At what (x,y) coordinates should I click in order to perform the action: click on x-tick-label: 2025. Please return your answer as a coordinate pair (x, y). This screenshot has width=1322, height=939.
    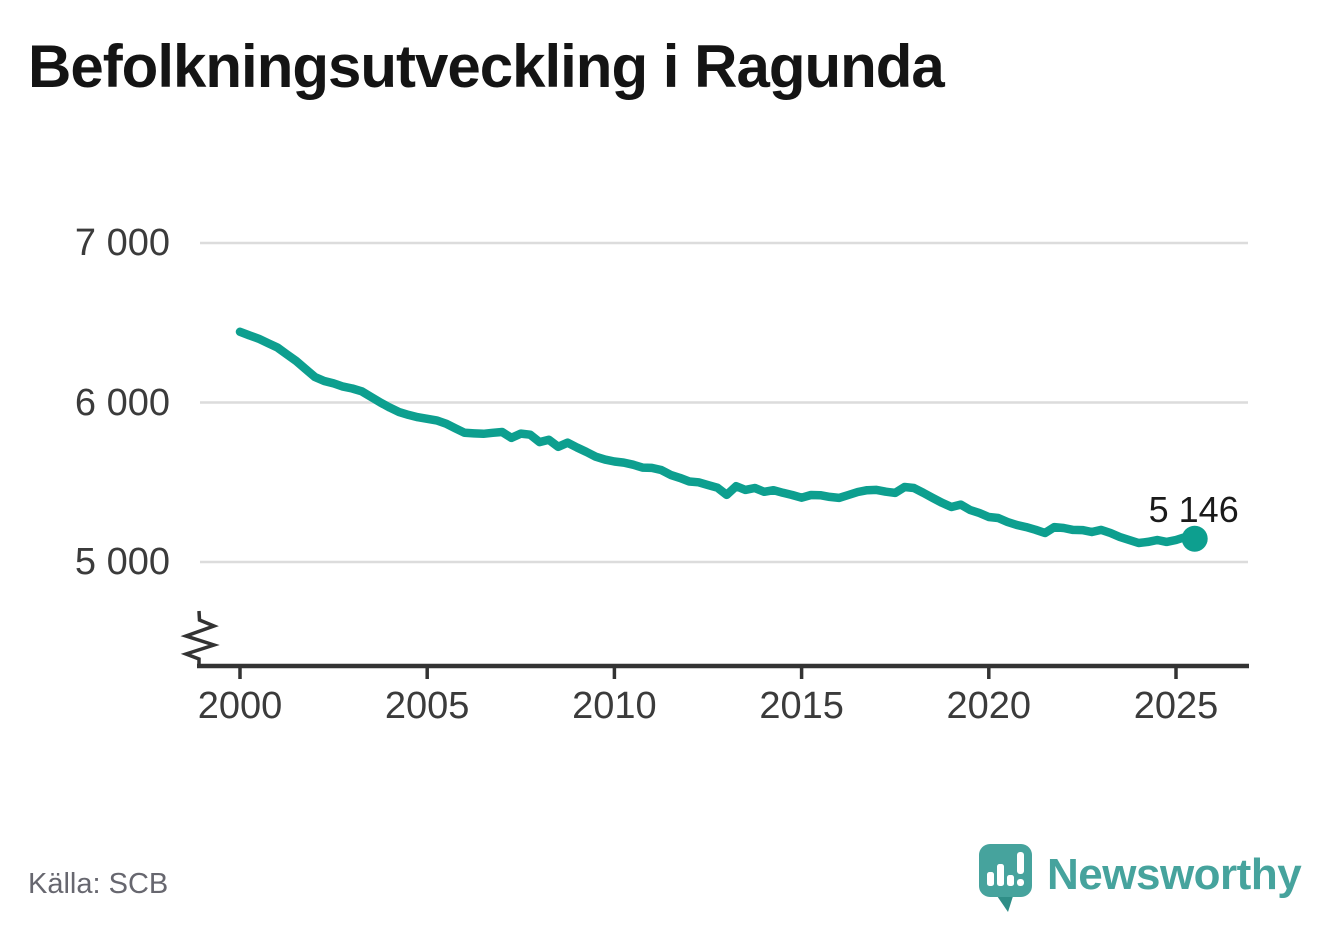
    Looking at the image, I should click on (1176, 706).